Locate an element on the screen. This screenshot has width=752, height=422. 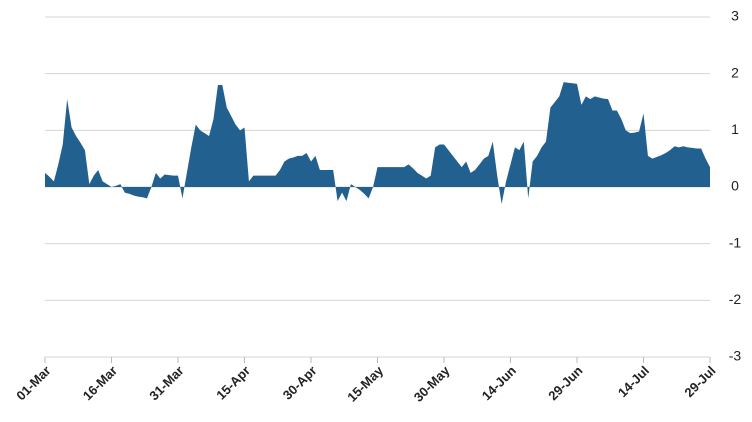
x-tick-label: 14-Jul is located at coordinates (633, 381).